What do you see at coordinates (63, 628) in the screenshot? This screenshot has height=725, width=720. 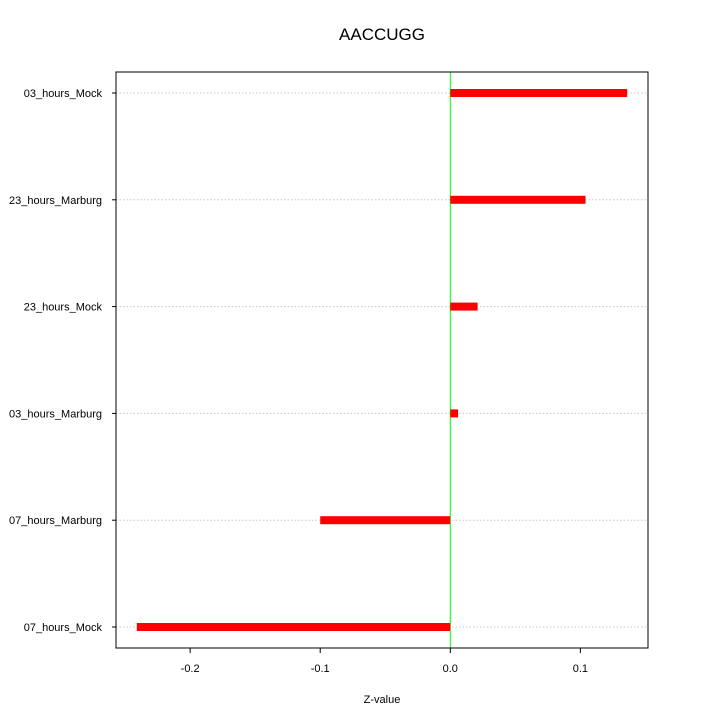 I see `category-label: 07_hours_Mock` at bounding box center [63, 628].